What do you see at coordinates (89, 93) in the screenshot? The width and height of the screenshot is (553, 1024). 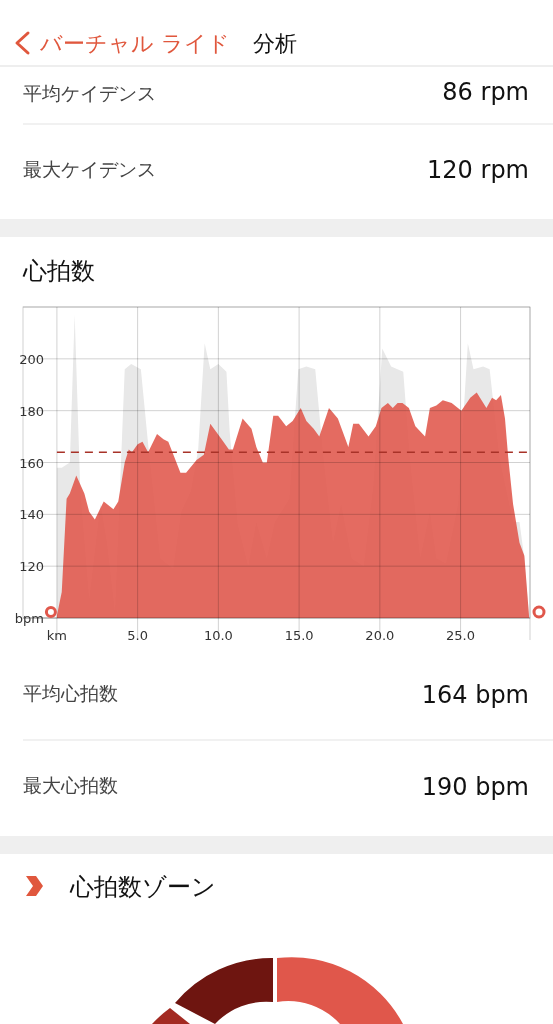 I see `text: 平均ケイデンス` at bounding box center [89, 93].